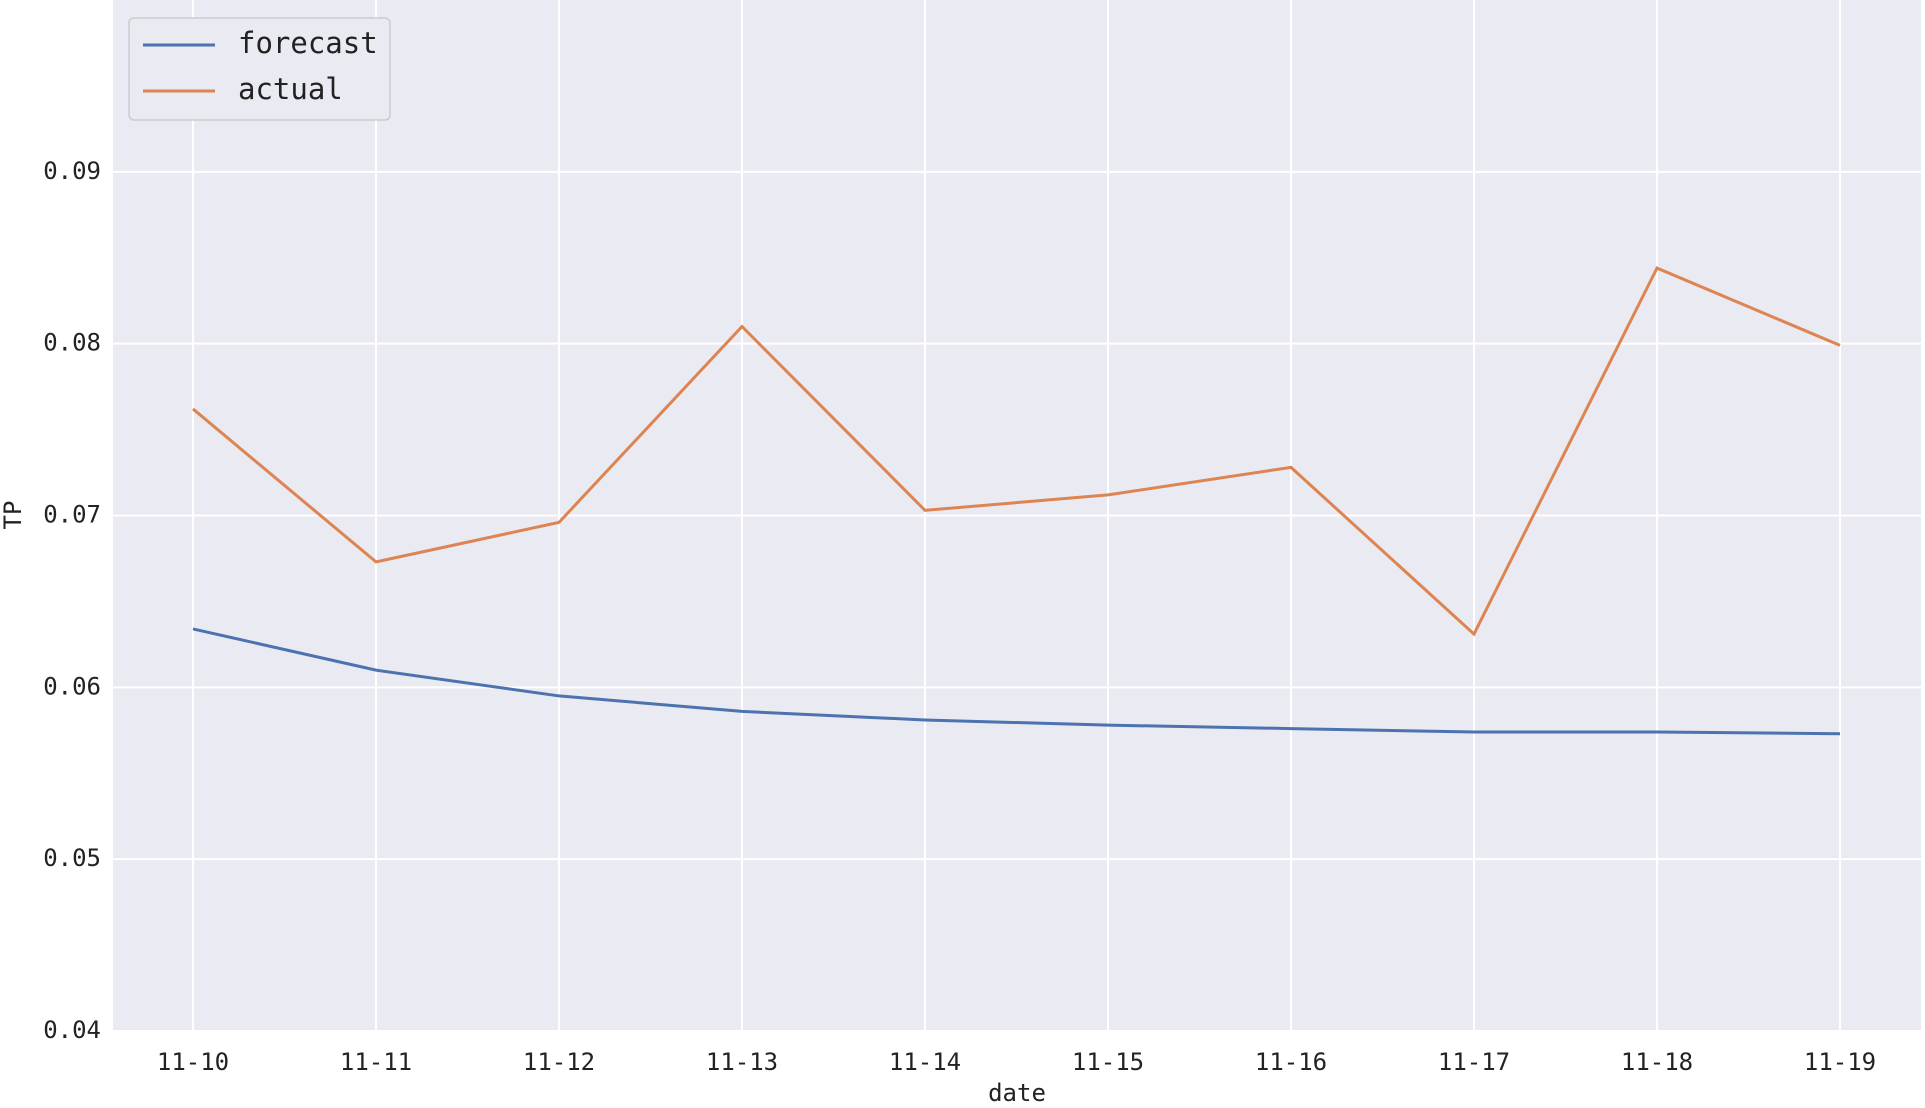 This screenshot has width=1925, height=1108. Describe the element at coordinates (1108, 1062) in the screenshot. I see `x-tick-label: 11-15` at that location.